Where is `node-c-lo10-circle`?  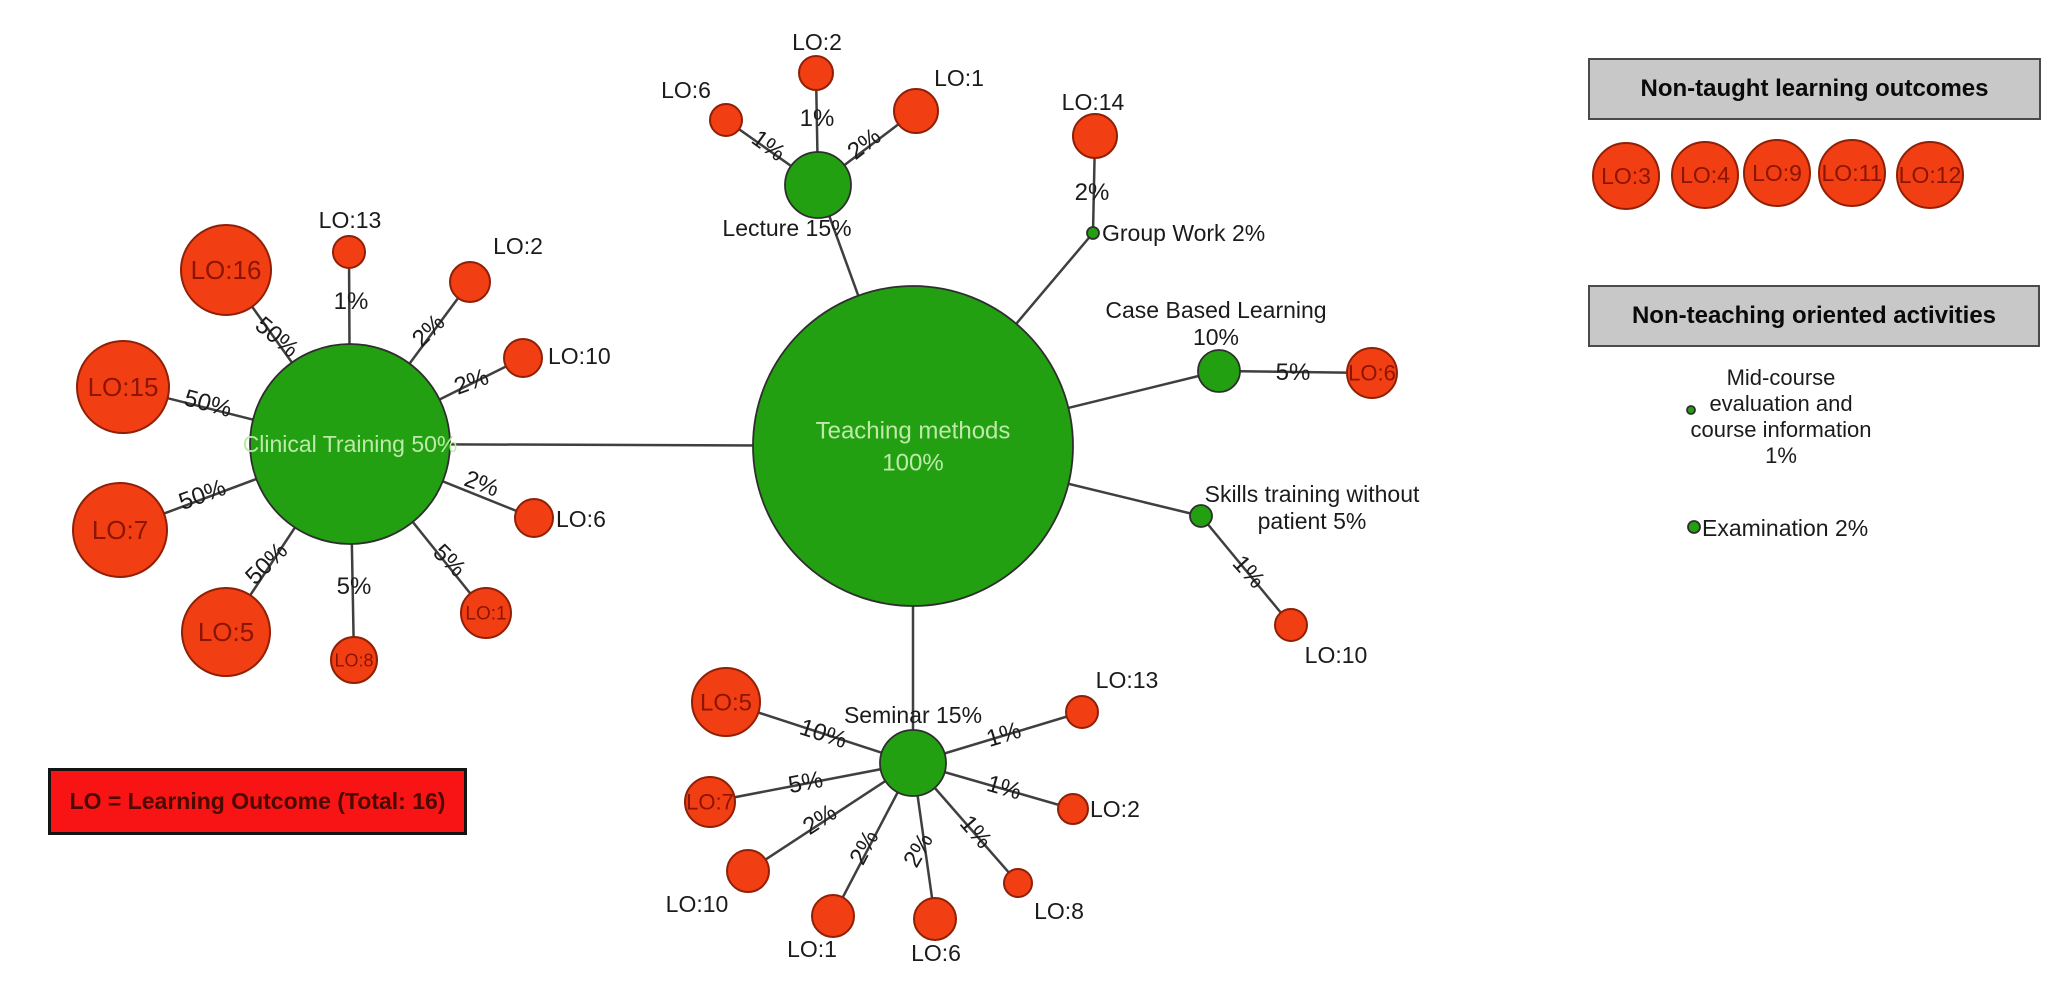
node-c-lo10-circle is located at coordinates (523, 358).